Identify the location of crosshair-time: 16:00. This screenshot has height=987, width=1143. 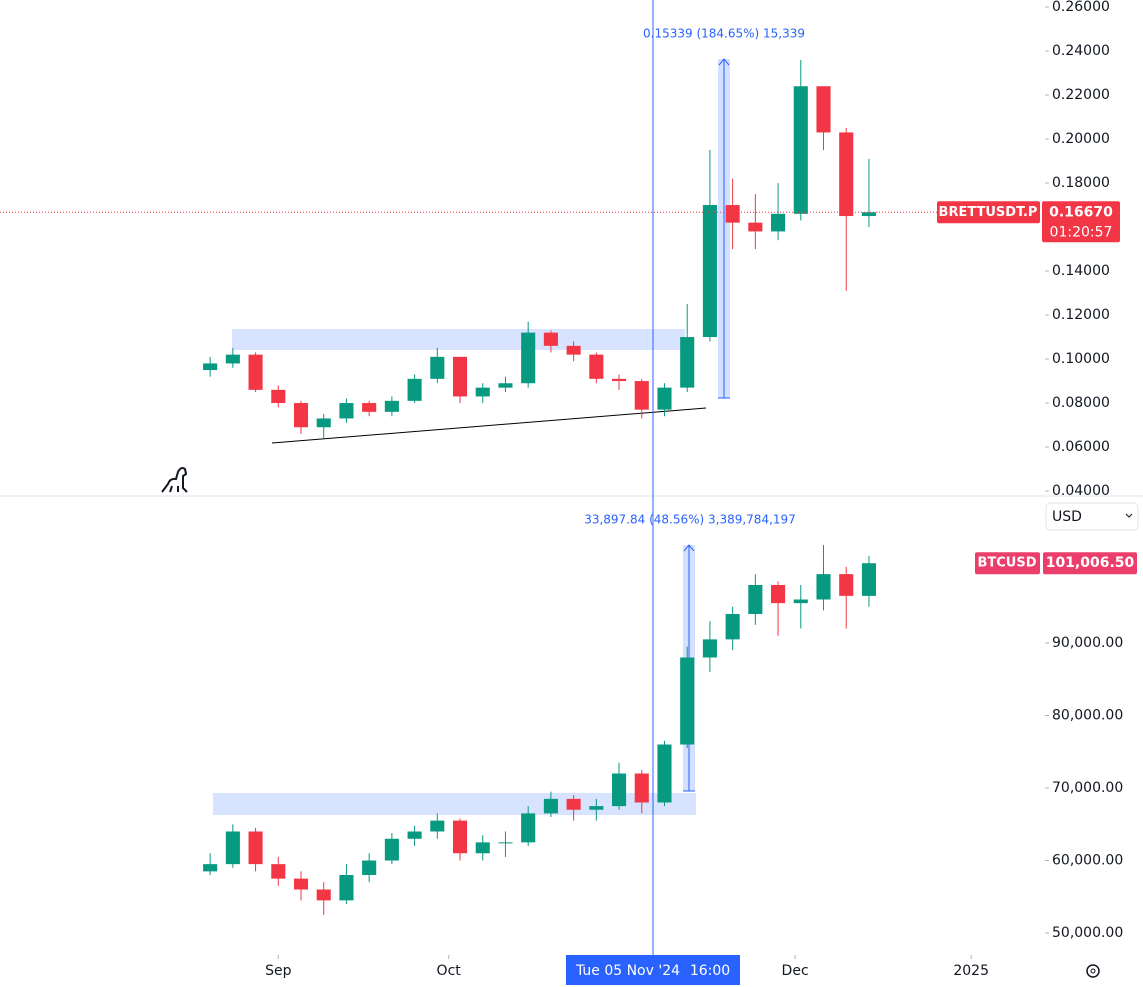
(710, 971).